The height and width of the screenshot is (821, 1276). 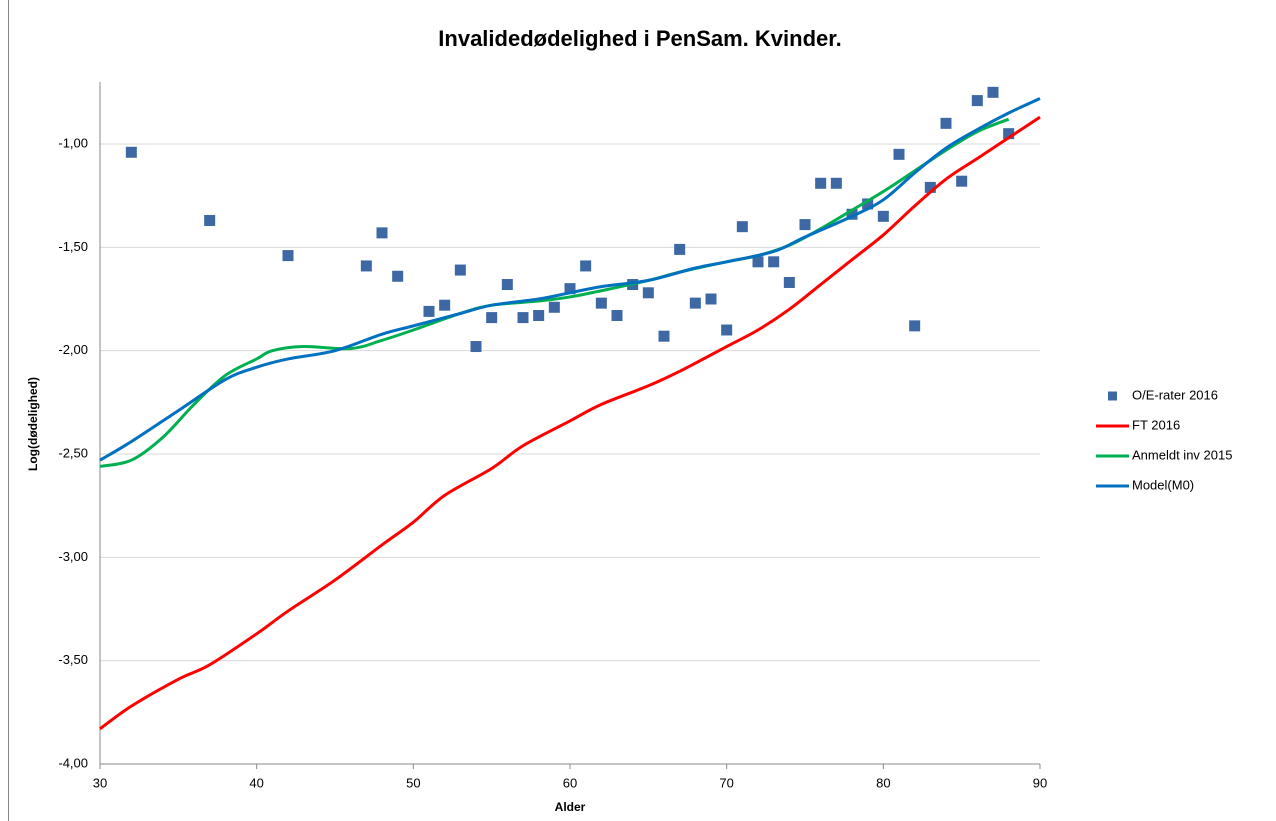 What do you see at coordinates (73, 762) in the screenshot?
I see `y-tick-label: -4,00` at bounding box center [73, 762].